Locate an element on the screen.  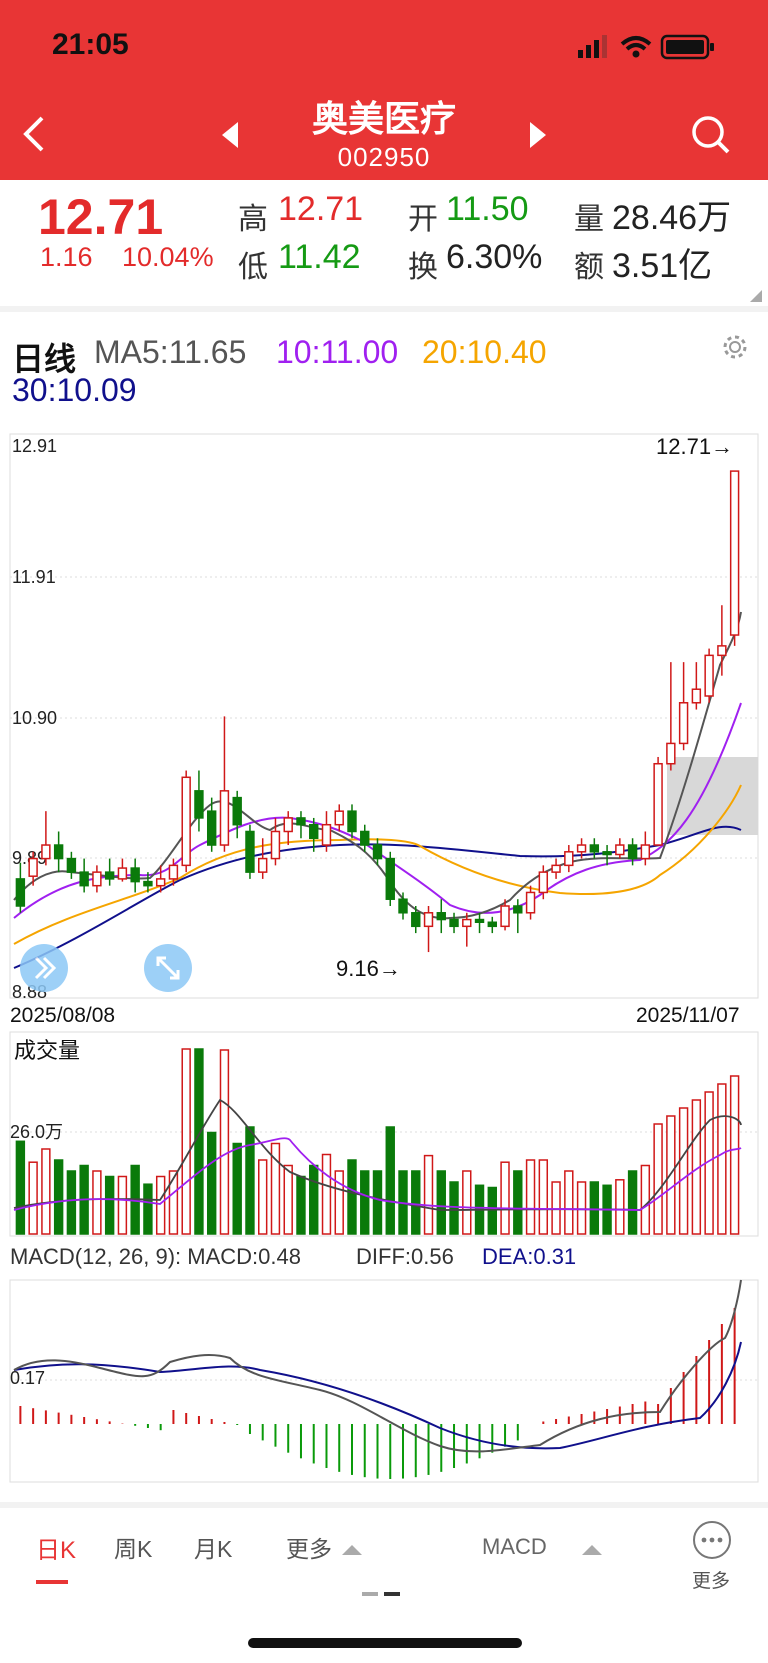
app-header: 21:05 奥美医疗 002950 is located at coordinates (384, 90).